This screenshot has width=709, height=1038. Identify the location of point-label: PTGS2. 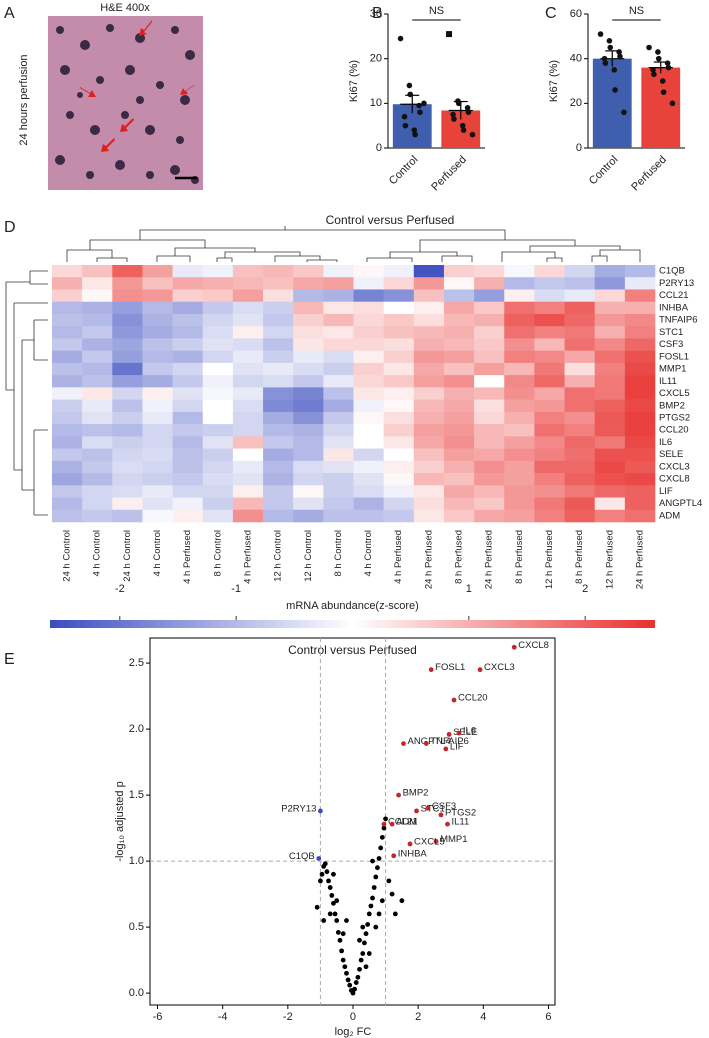
(460, 812).